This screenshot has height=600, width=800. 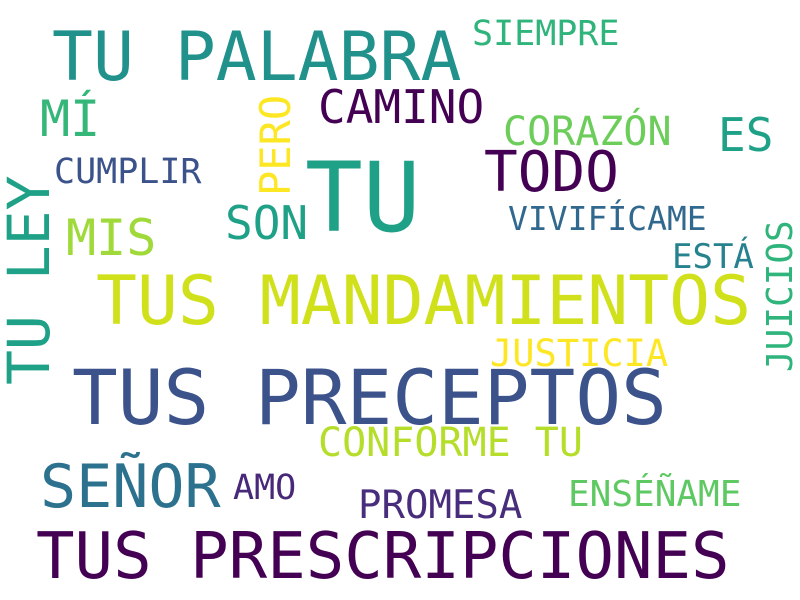 I want to click on word-camino: CAMINO, so click(x=401, y=107).